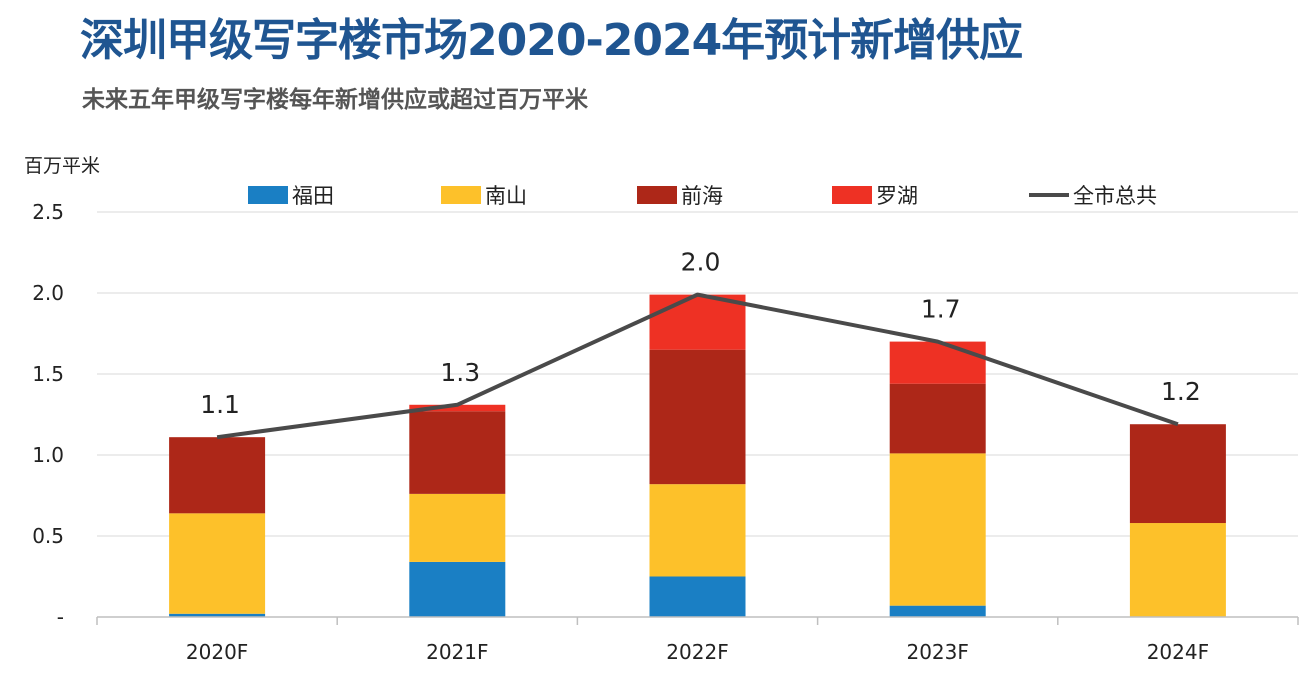 This screenshot has width=1315, height=682. I want to click on x-tick-label: 2021F, so click(457, 652).